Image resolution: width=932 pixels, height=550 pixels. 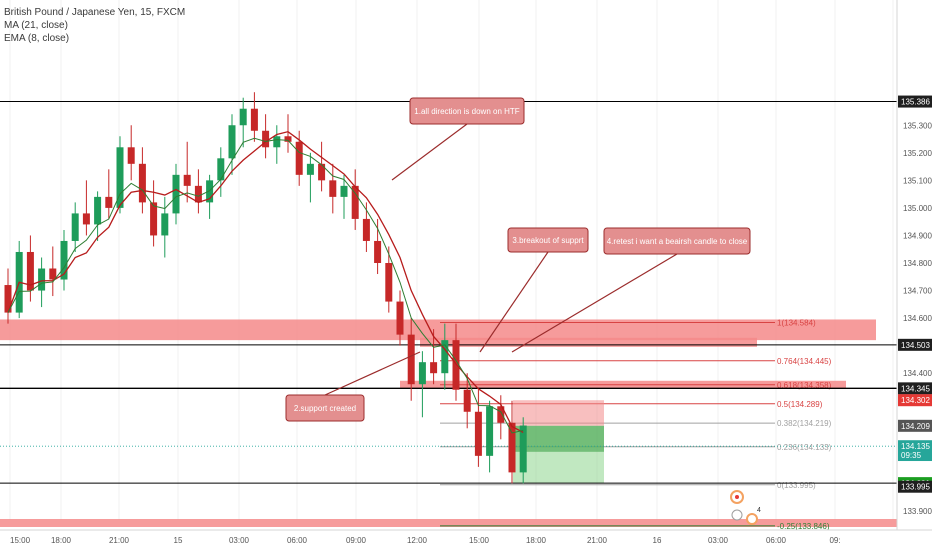 What do you see at coordinates (917, 180) in the screenshot?
I see `price-tick-label: 135.100` at bounding box center [917, 180].